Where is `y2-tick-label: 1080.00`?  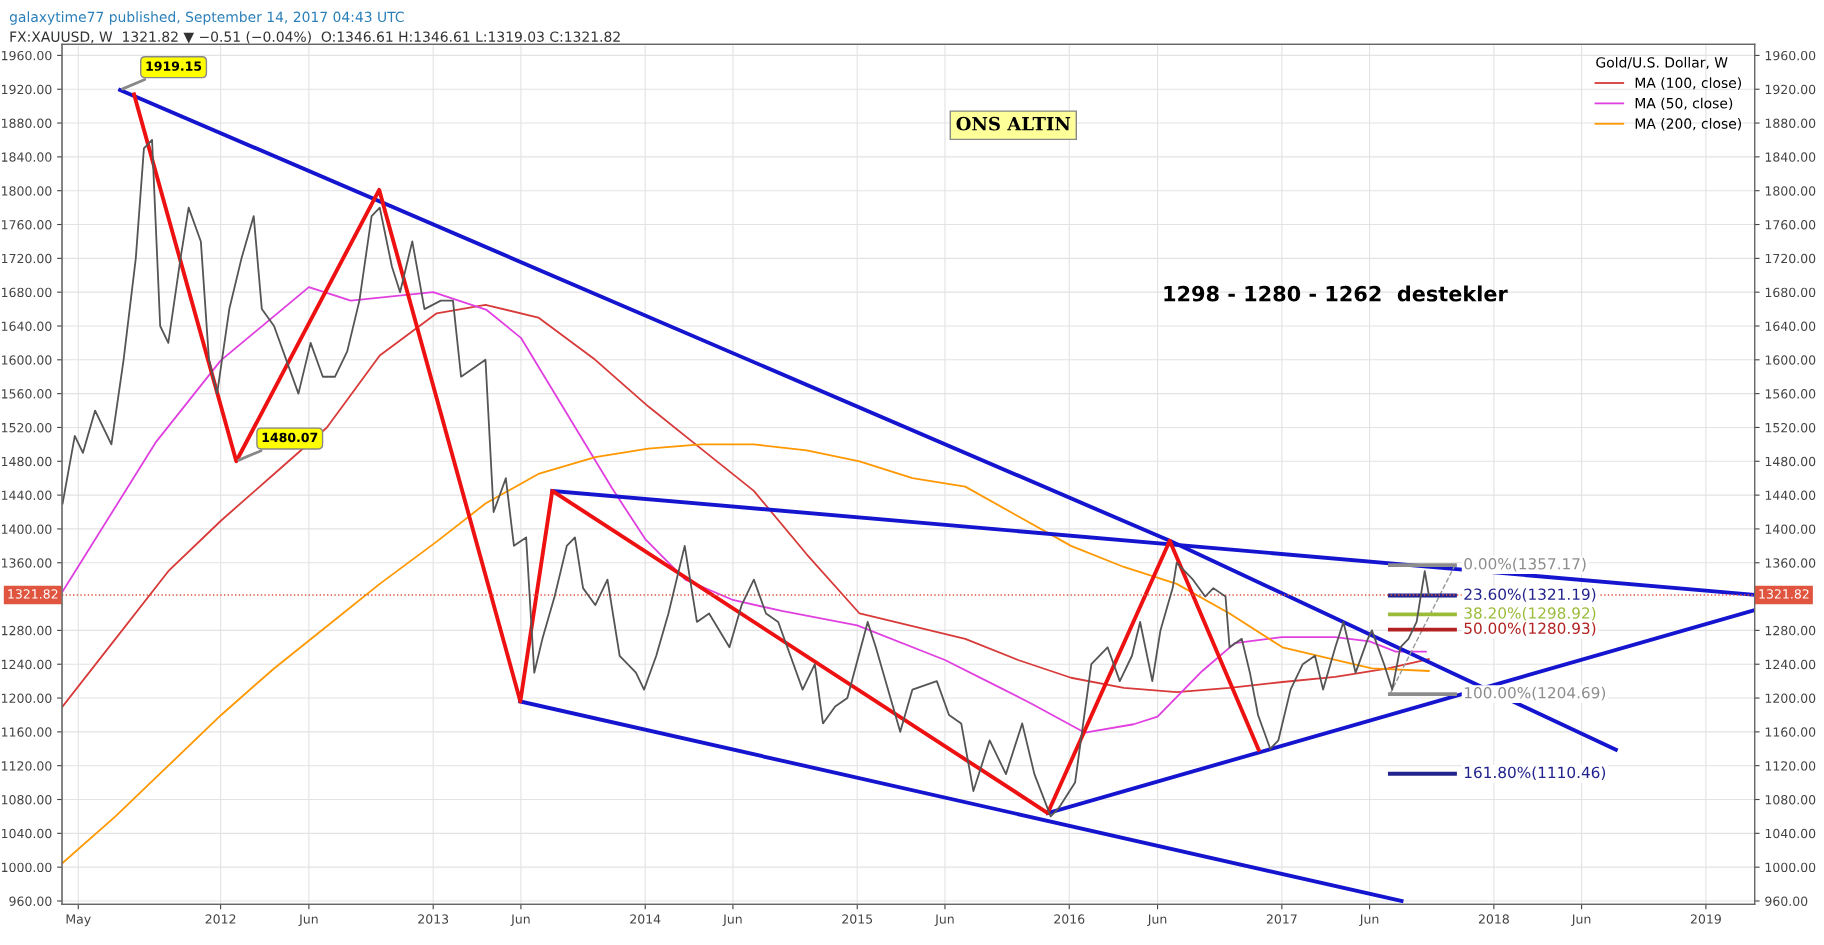 y2-tick-label: 1080.00 is located at coordinates (1790, 799).